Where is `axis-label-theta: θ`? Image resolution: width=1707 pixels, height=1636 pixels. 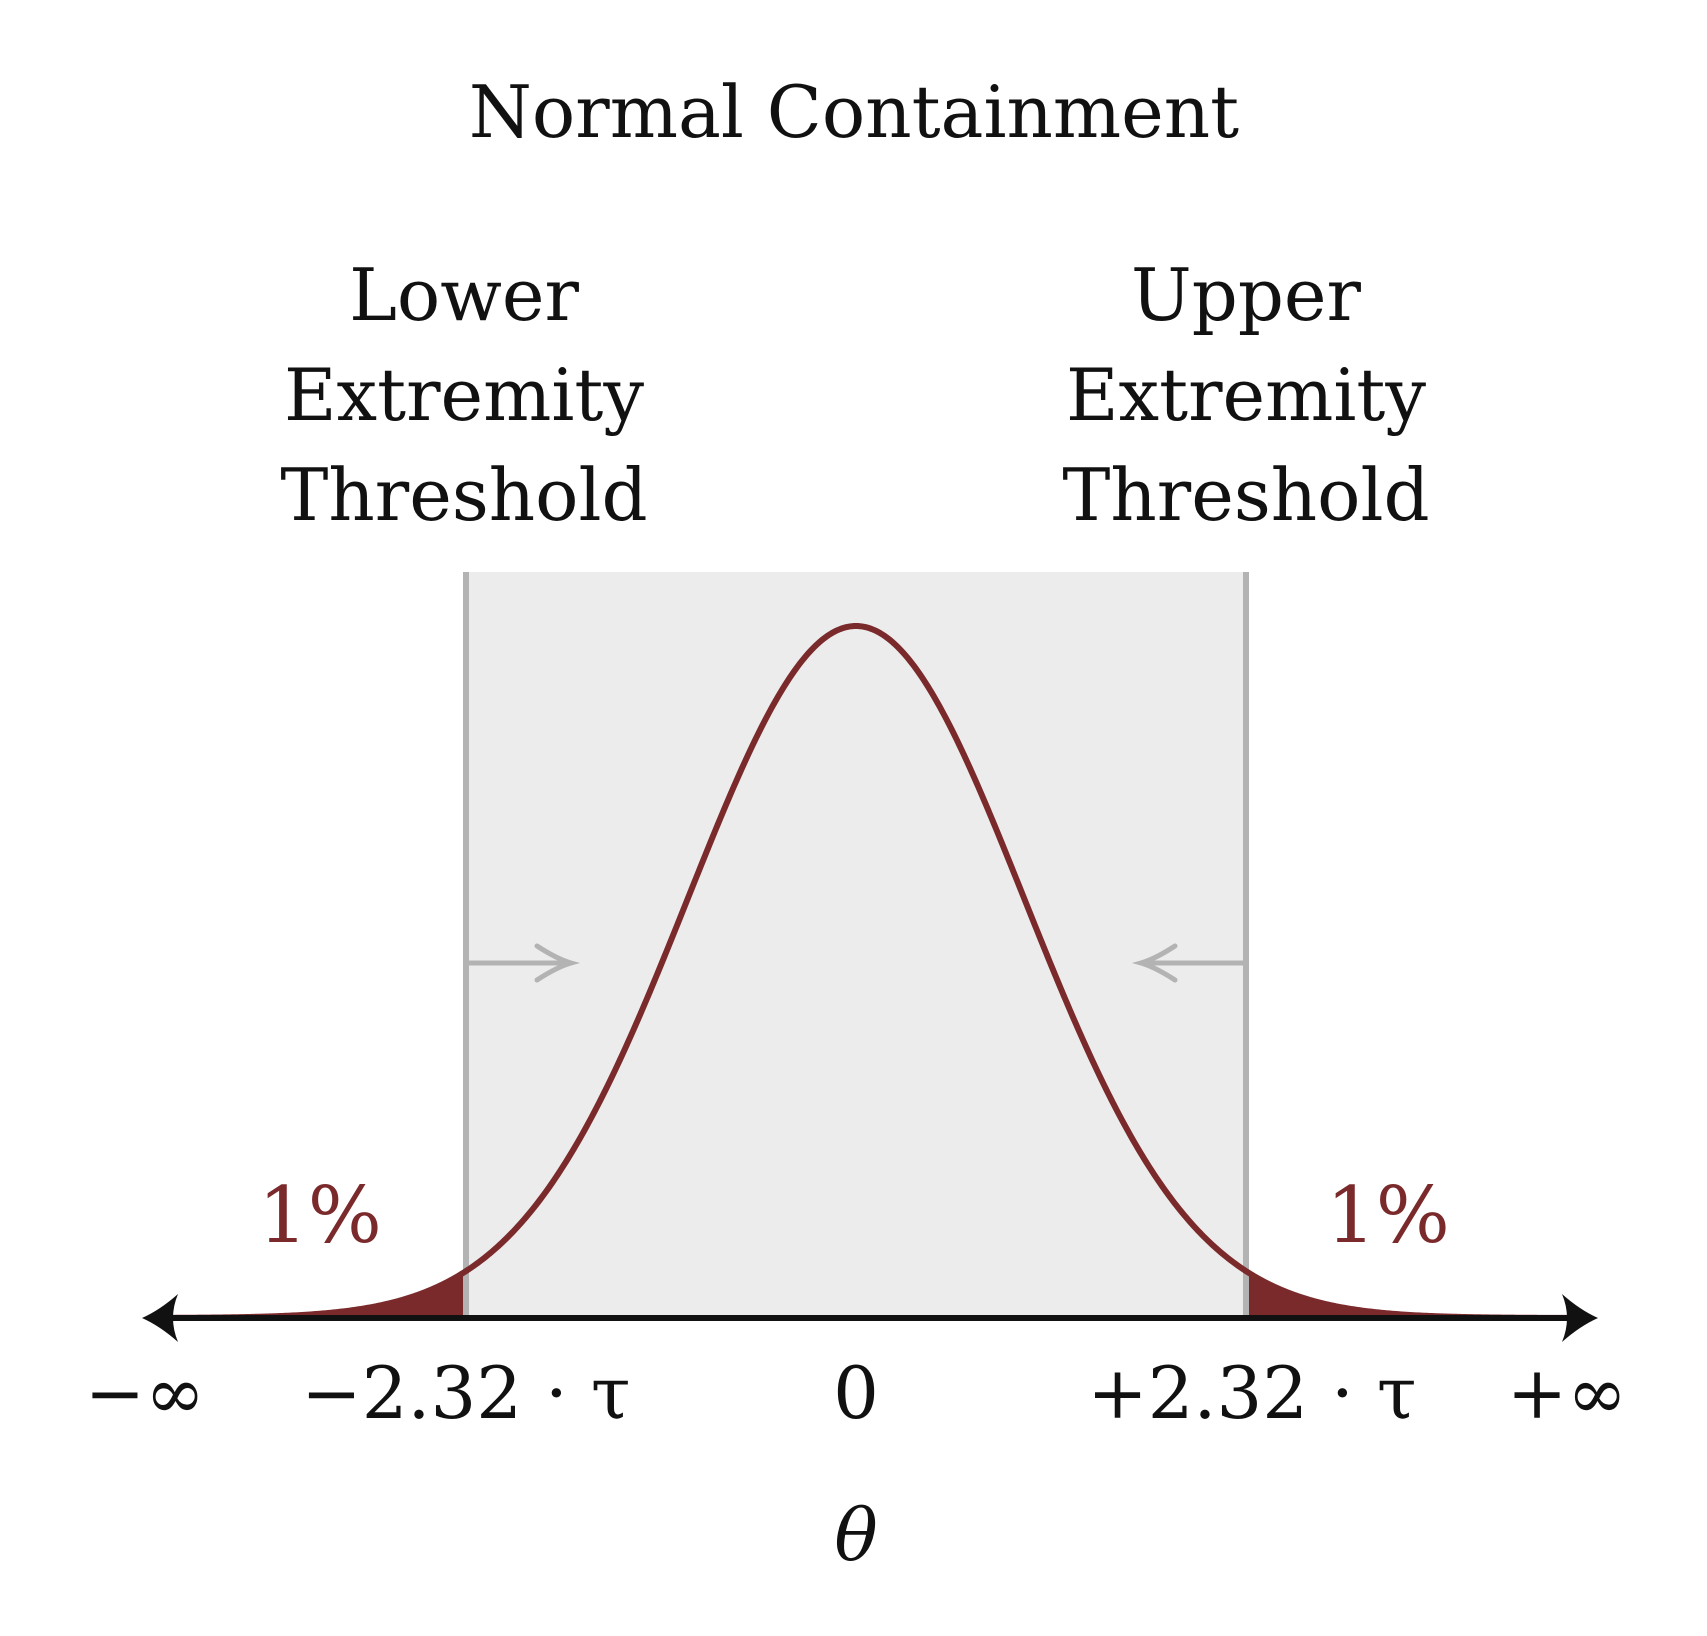 axis-label-theta: θ is located at coordinates (855, 1535).